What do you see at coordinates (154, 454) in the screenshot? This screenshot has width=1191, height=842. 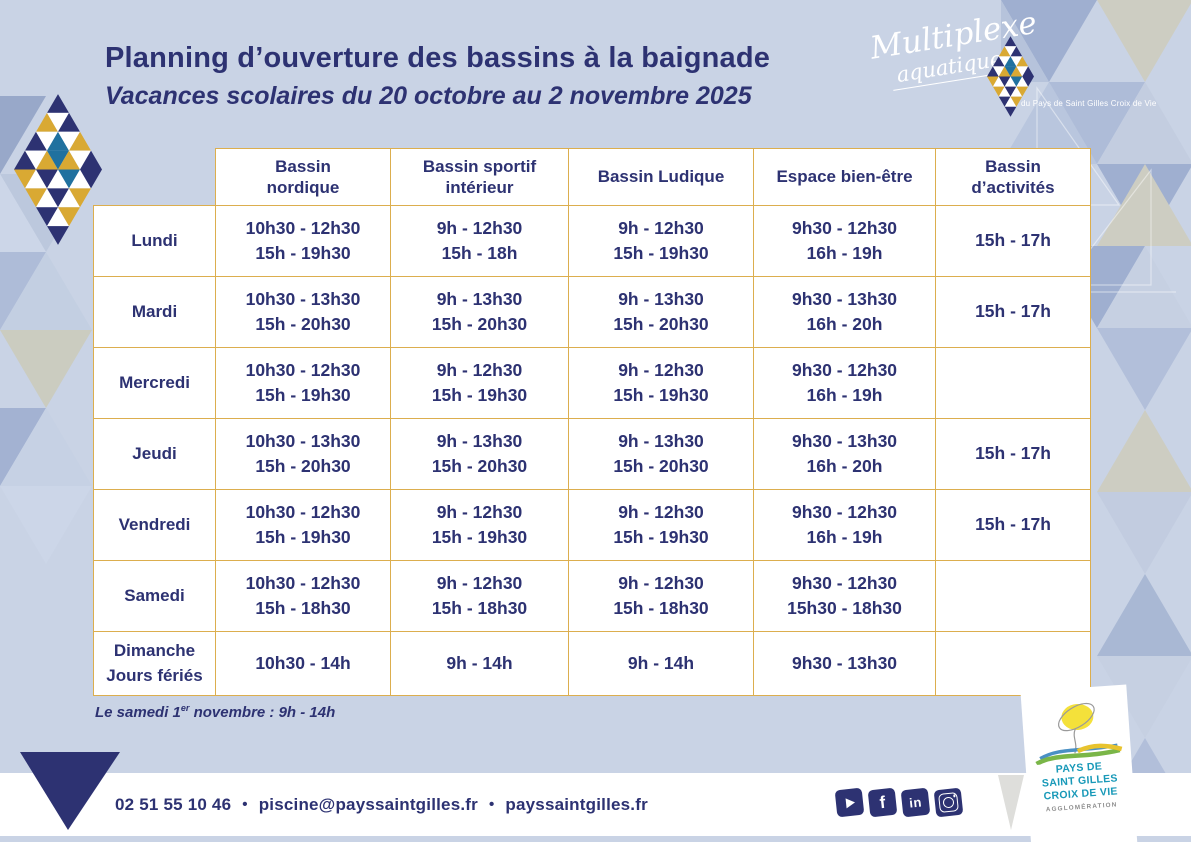 I see `day-label-jeudi: Jeudi` at bounding box center [154, 454].